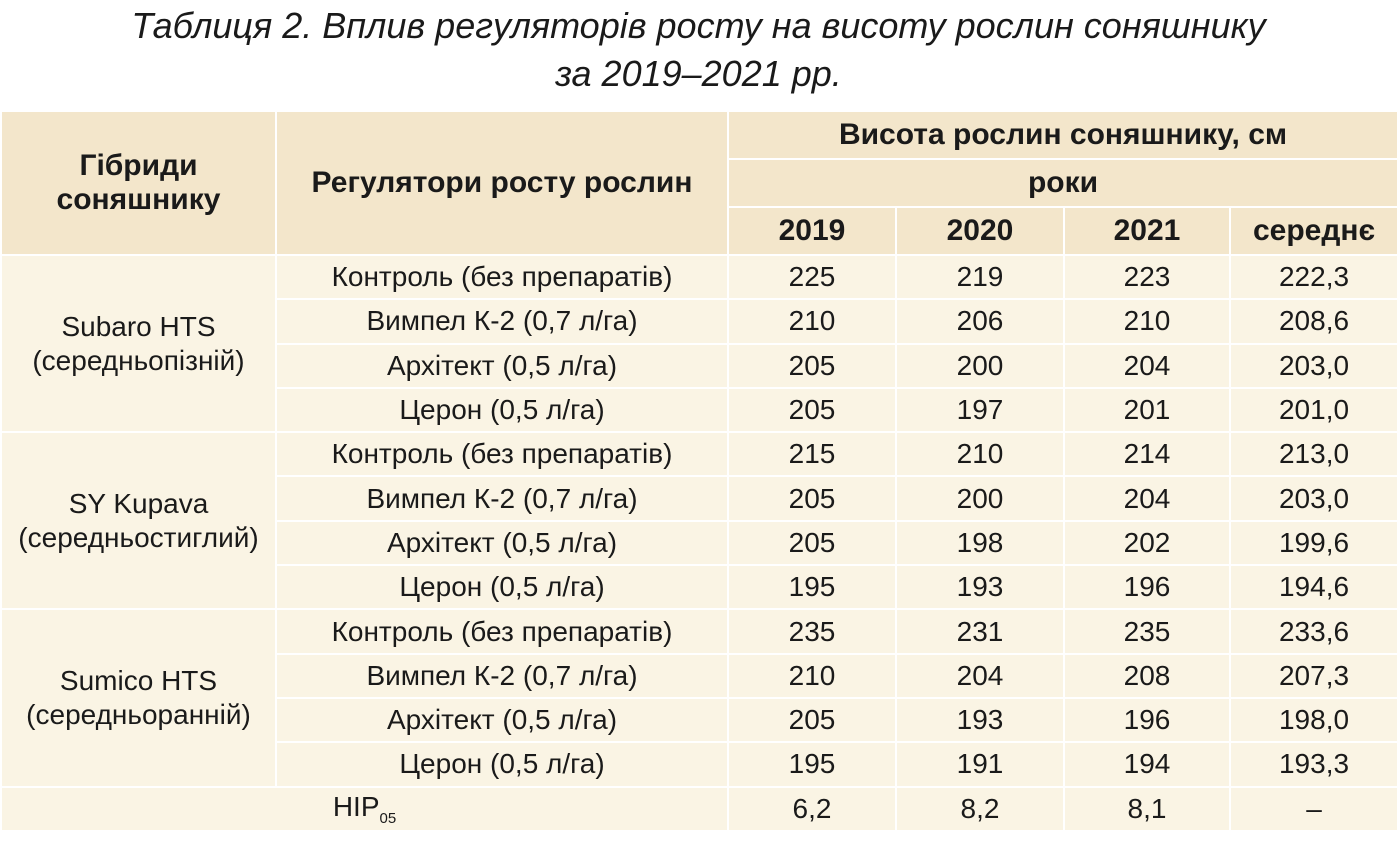  What do you see at coordinates (980, 808) in the screenshot?
I see `lsd-value: 8,2` at bounding box center [980, 808].